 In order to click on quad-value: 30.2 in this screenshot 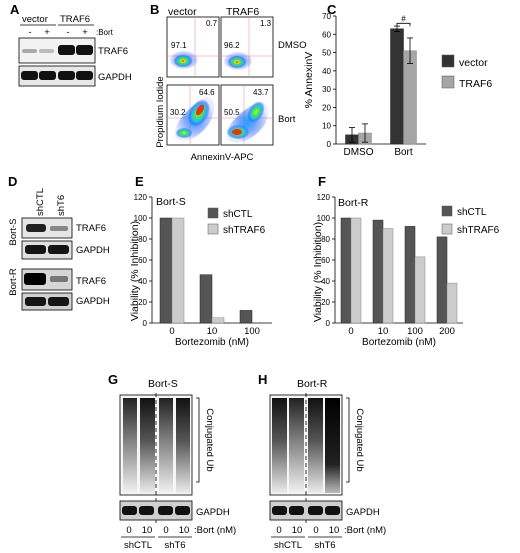, I will do `click(178, 112)`.